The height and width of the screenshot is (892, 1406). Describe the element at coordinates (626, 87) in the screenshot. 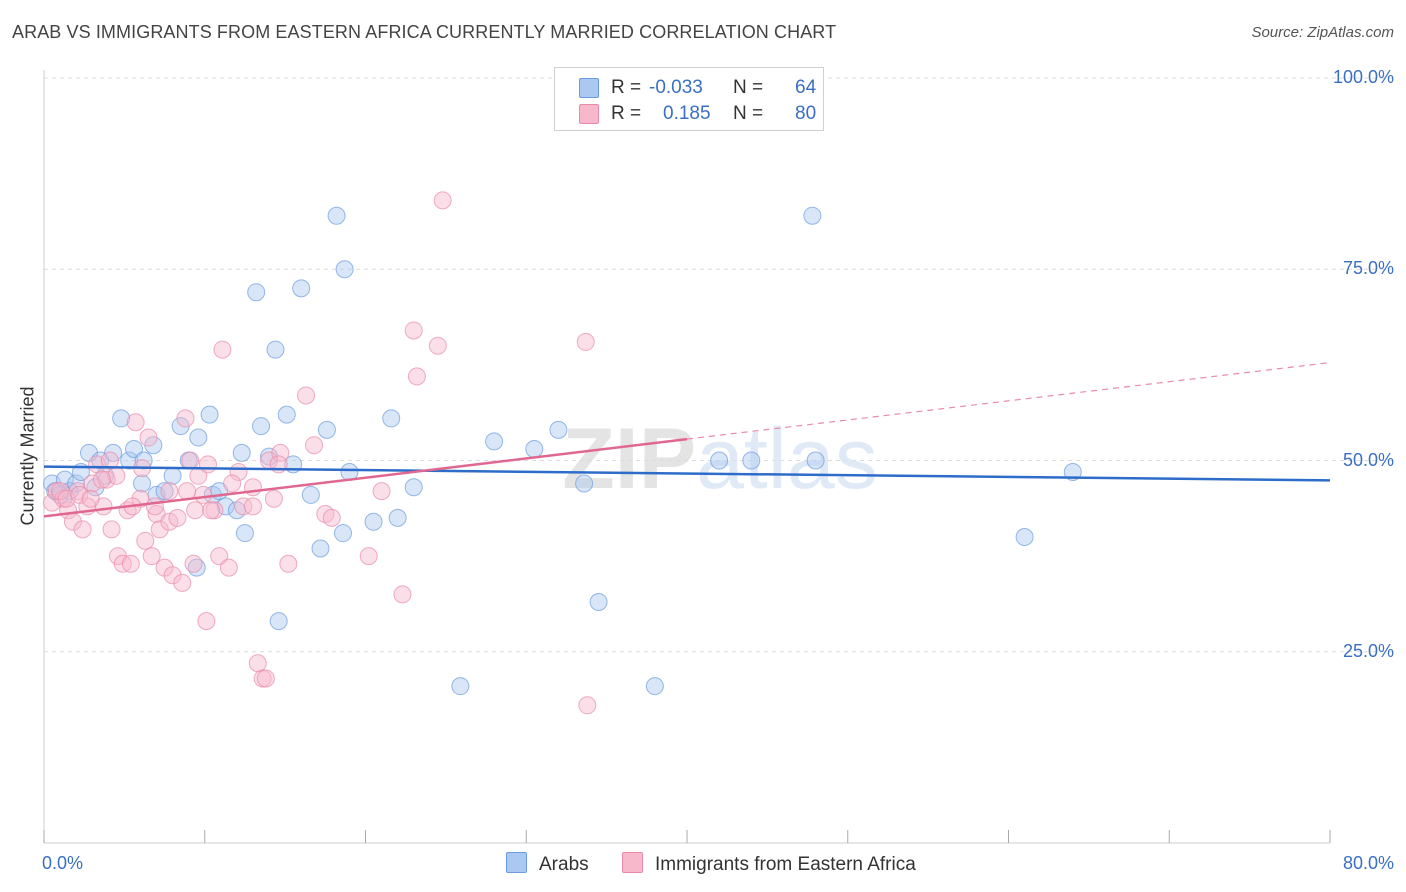

I see `legend-r-label: R =` at that location.